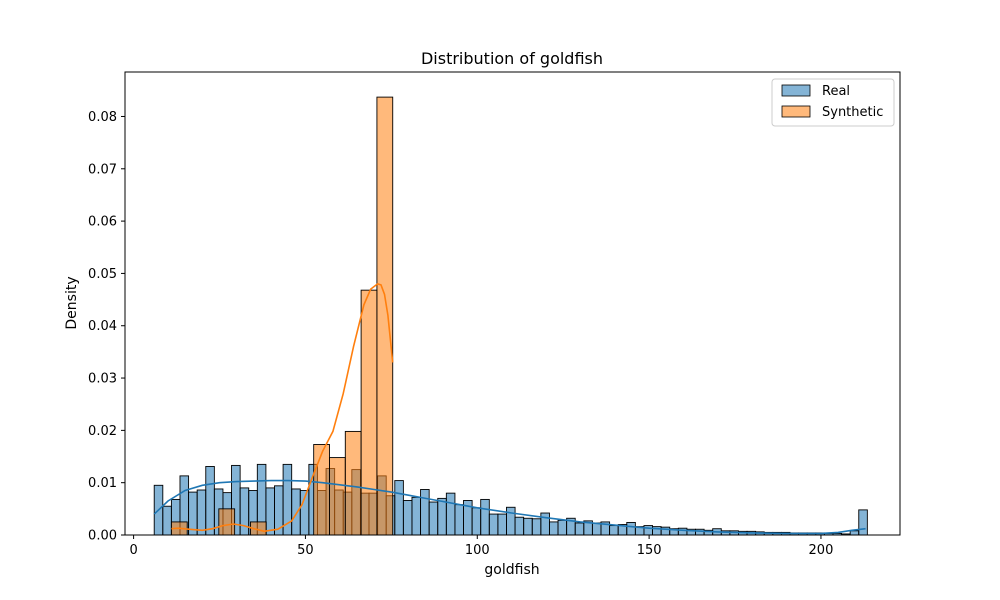 This screenshot has width=1000, height=600. Describe the element at coordinates (836, 91) in the screenshot. I see `legend-label-real: Real` at that location.